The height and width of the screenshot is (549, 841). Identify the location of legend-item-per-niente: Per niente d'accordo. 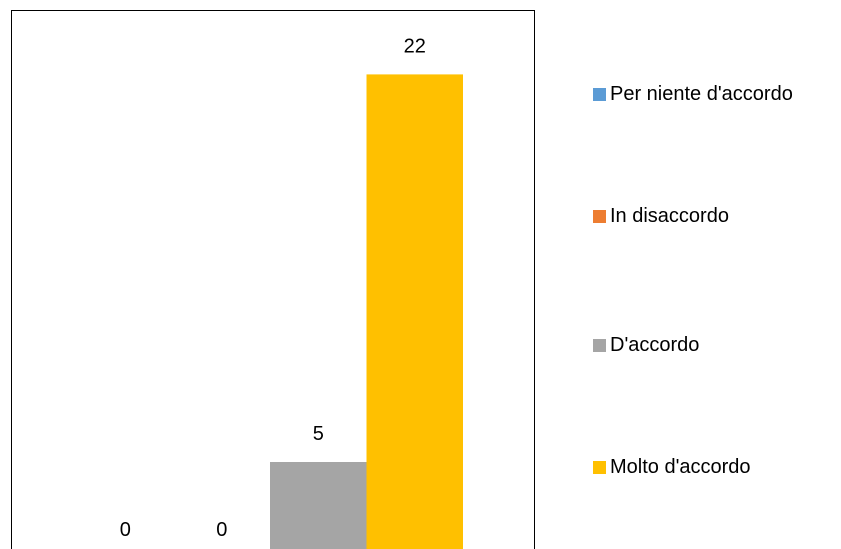
(693, 94).